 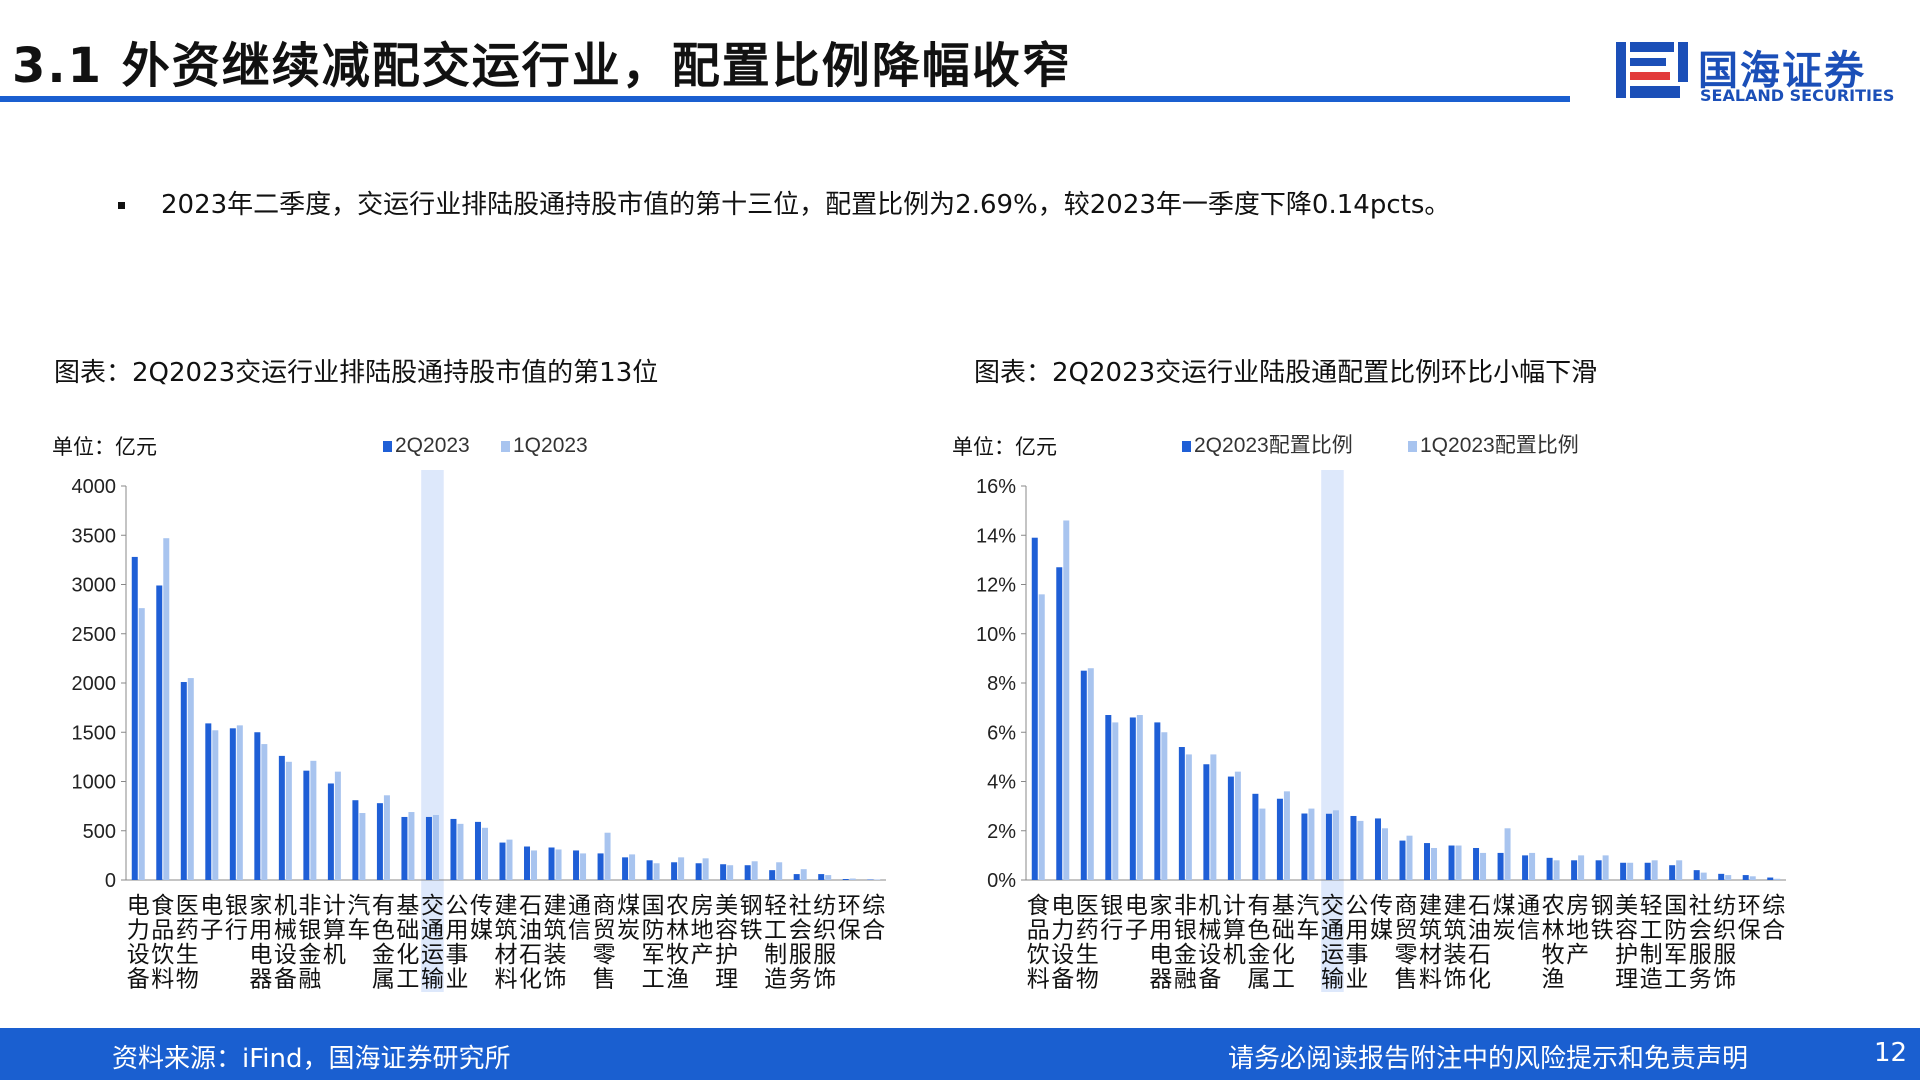 I want to click on x-category-label: 家用电器, so click(x=260, y=942).